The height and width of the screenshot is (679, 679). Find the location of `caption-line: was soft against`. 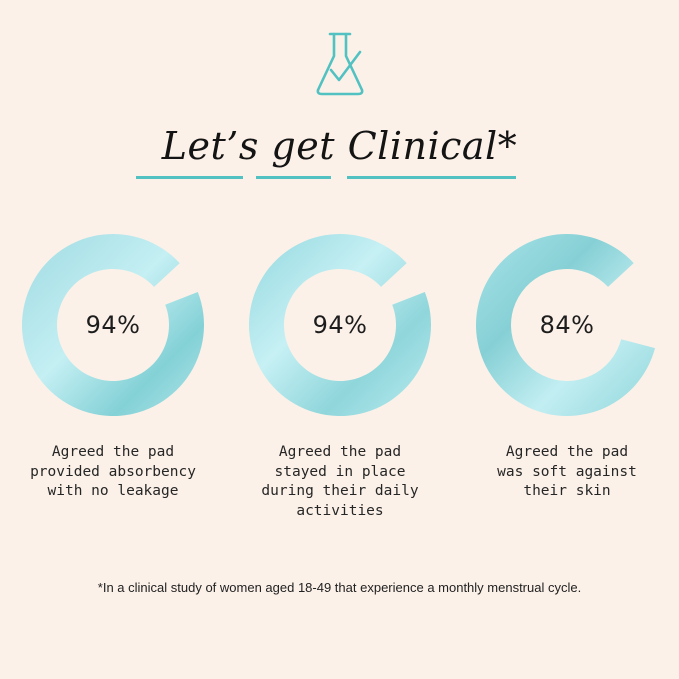

caption-line: was soft against is located at coordinates (567, 471).